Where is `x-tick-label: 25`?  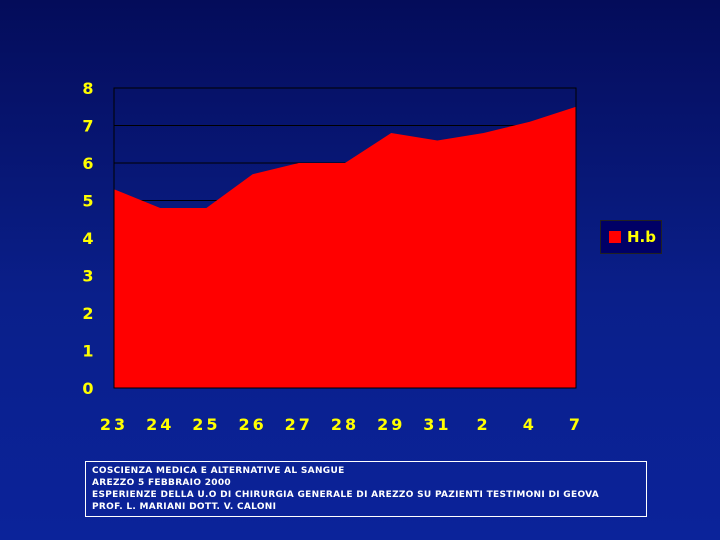
x-tick-label: 25 is located at coordinates (206, 424).